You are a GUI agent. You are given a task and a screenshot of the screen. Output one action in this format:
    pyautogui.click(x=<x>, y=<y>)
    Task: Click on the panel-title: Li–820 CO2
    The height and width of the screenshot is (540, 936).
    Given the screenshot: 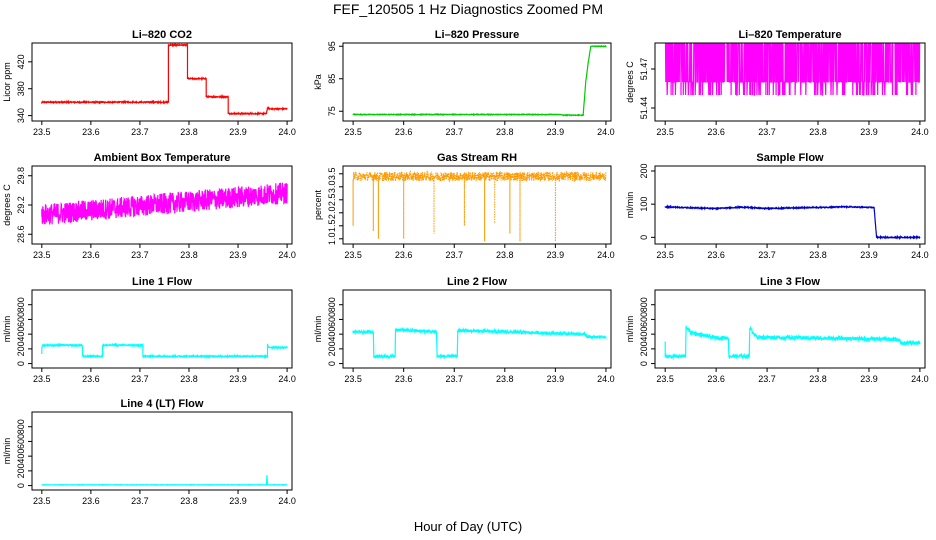 What is the action you would take?
    pyautogui.click(x=162, y=35)
    